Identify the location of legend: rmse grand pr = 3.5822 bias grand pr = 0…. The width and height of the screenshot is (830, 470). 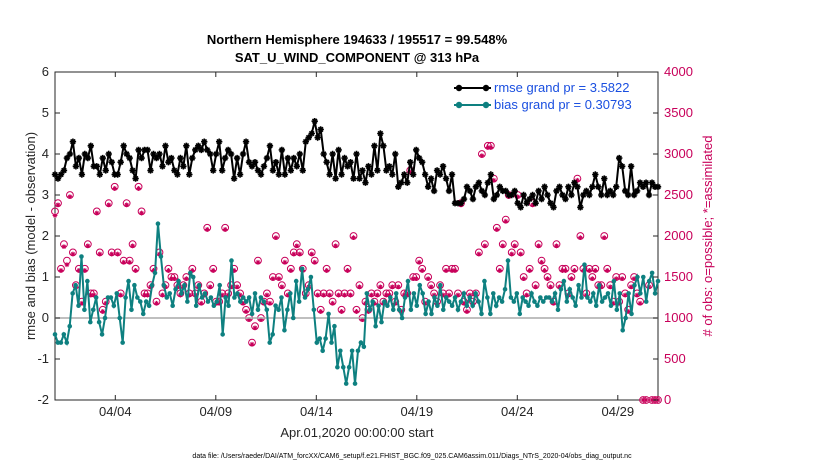
(543, 96).